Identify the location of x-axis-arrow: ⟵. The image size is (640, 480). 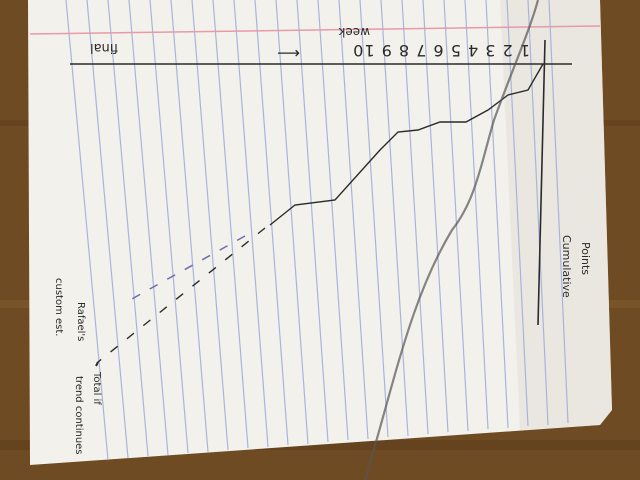
(288, 53).